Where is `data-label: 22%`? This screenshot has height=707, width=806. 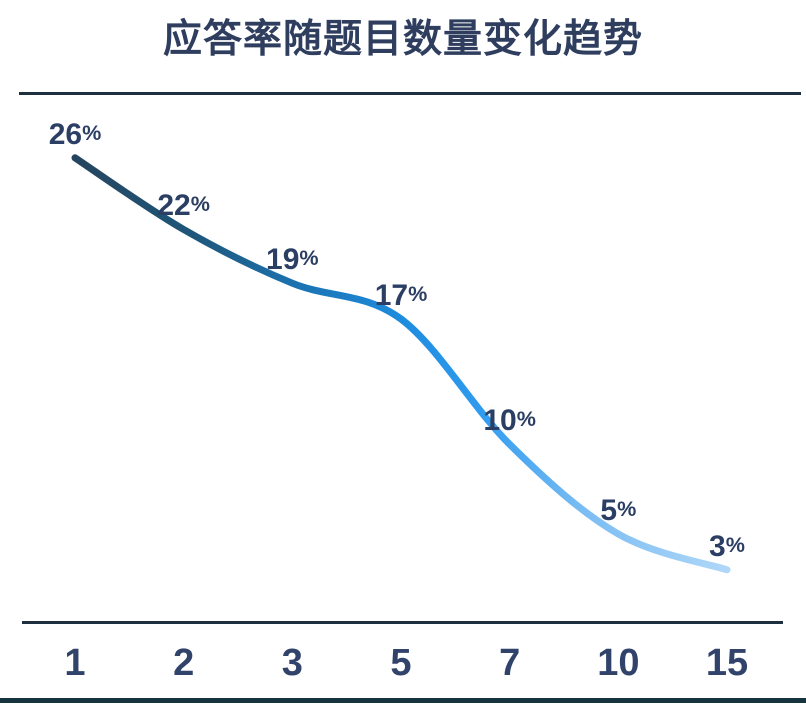 data-label: 22% is located at coordinates (183, 206).